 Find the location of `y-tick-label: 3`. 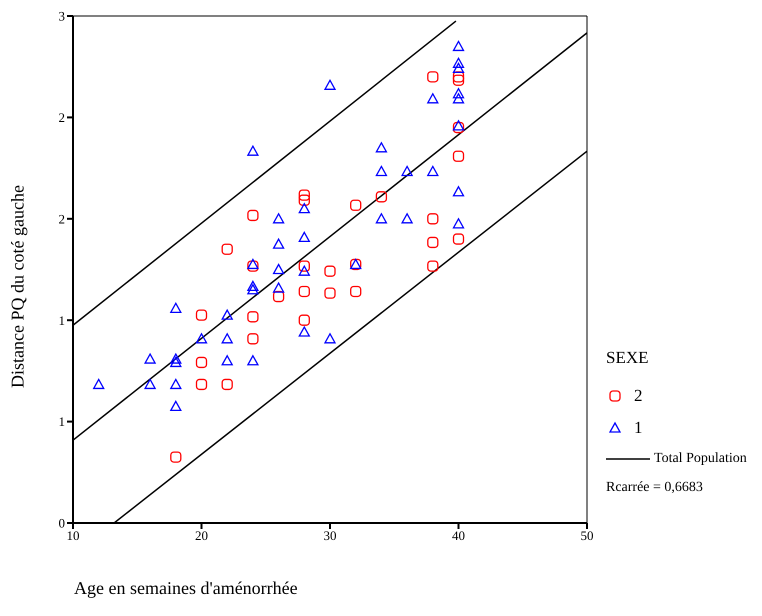

y-tick-label: 3 is located at coordinates (61, 16).